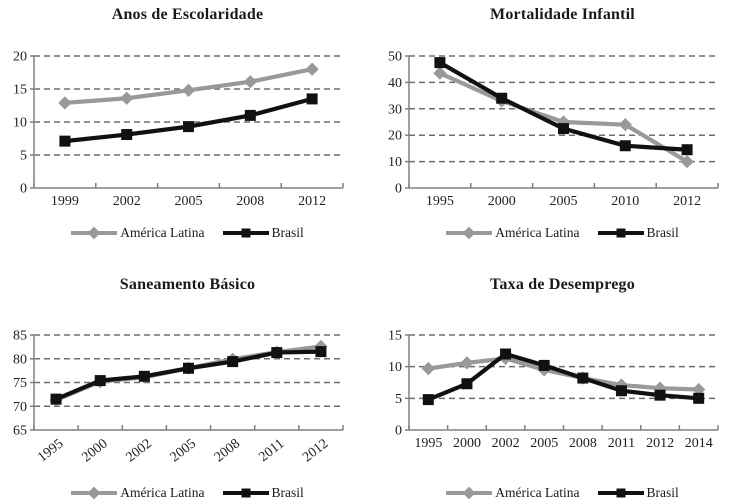 Image resolution: width=750 pixels, height=500 pixels. I want to click on svg-text: 50, so click(395, 57).